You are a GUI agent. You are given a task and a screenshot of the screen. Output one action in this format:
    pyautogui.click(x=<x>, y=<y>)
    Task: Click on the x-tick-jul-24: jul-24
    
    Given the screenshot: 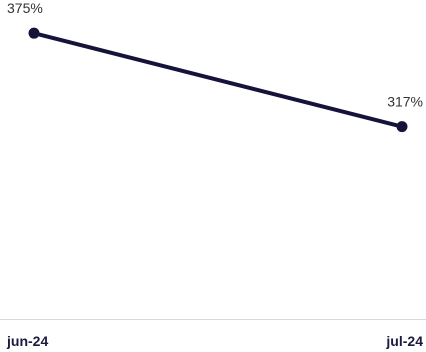 What is the action you would take?
    pyautogui.click(x=404, y=341)
    